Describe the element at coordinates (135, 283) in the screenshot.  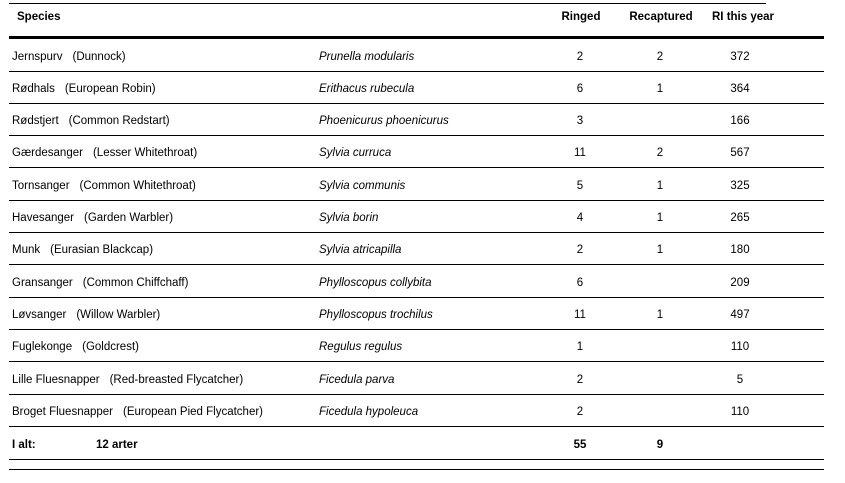
I see `english-name: (Common Chiffchaff)` at that location.